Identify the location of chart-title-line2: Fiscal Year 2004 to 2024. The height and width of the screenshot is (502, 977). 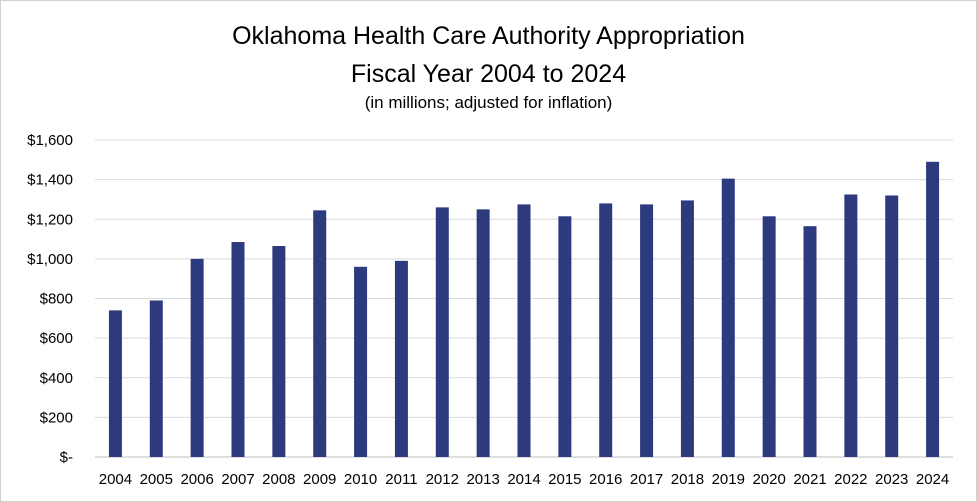
(488, 74).